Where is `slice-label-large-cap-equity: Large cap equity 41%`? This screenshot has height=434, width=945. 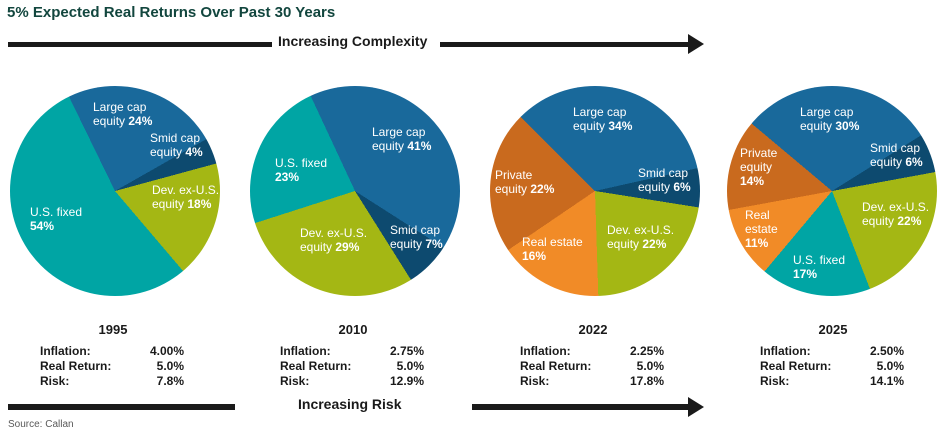 slice-label-large-cap-equity: Large cap equity 41% is located at coordinates (402, 139).